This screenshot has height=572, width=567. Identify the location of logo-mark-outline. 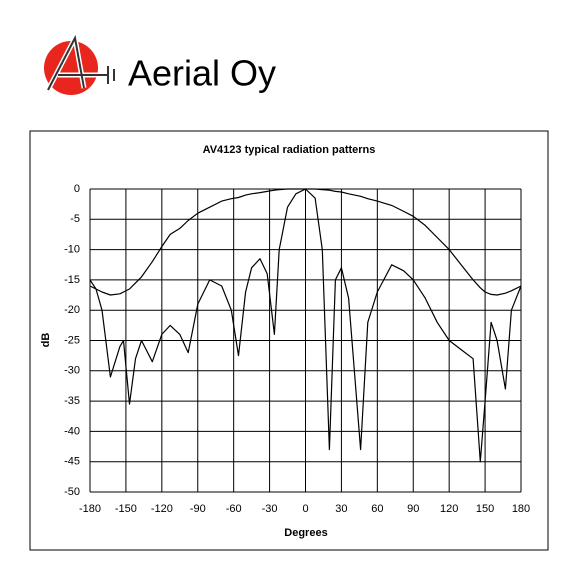
(81, 62).